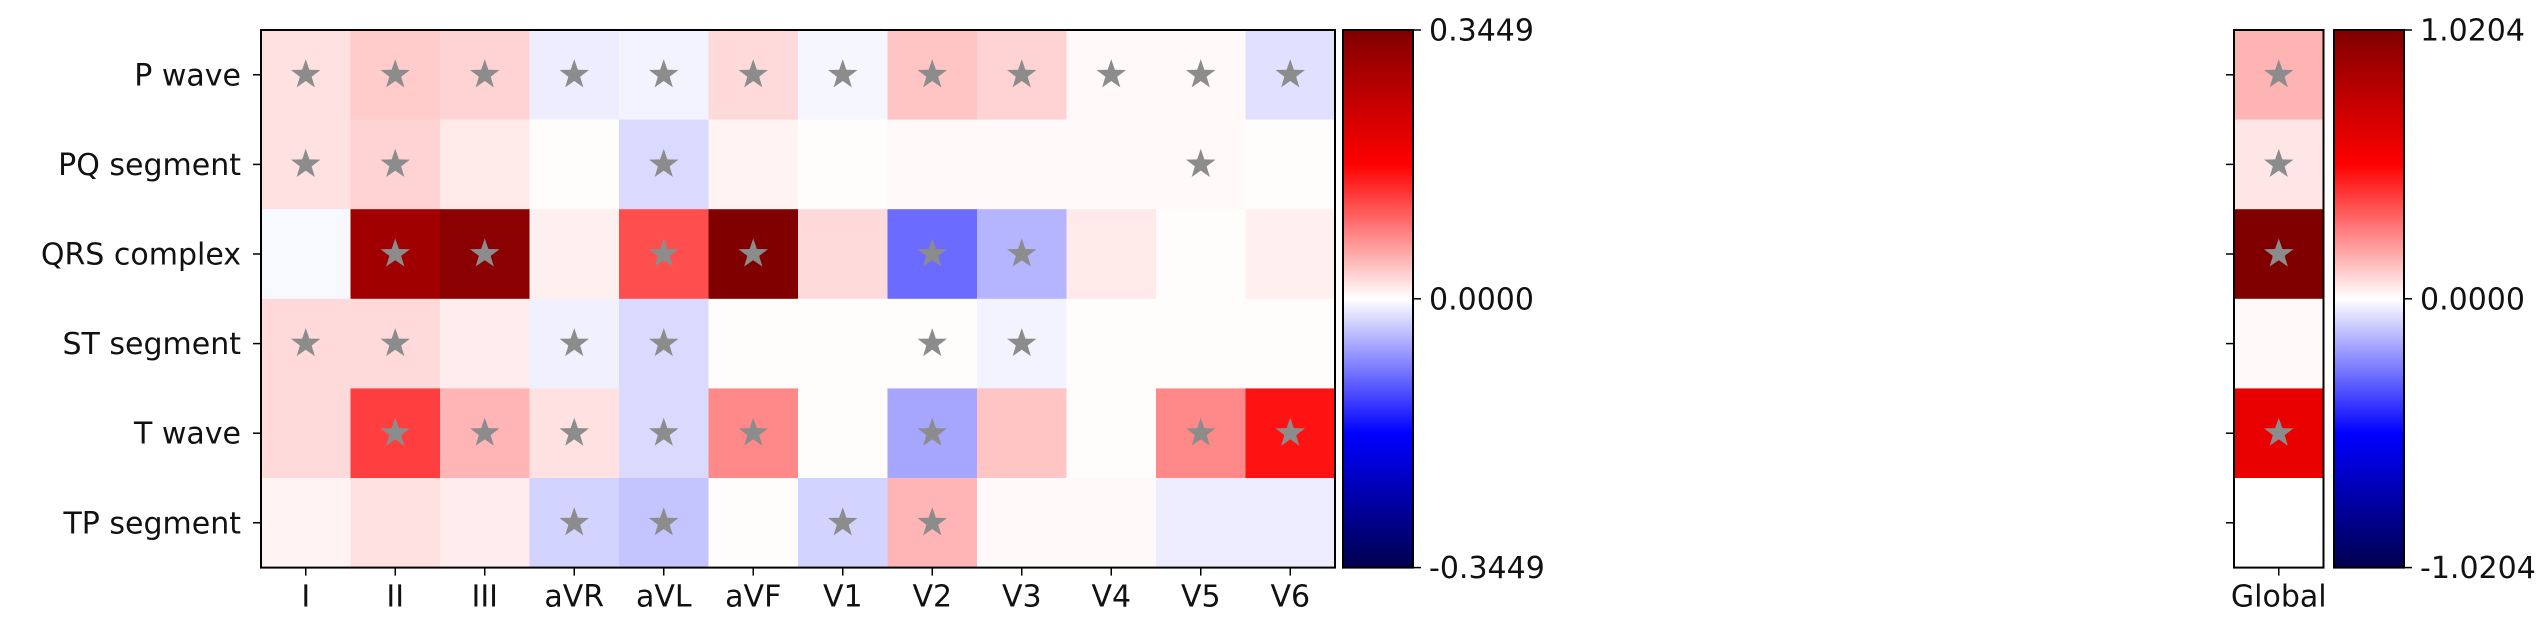  I want to click on x-tick-label: V2, so click(932, 597).